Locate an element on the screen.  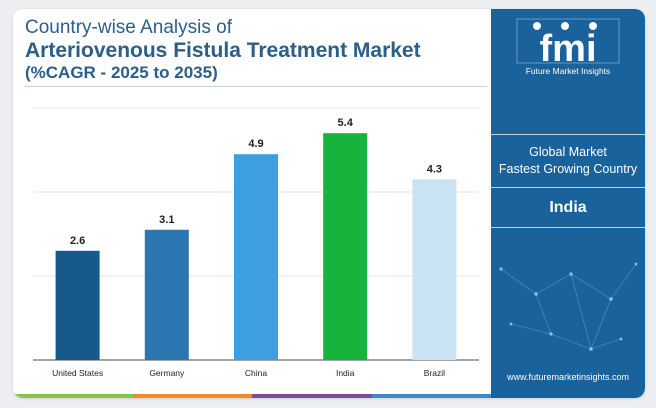
fmi-logo-icon: fmi is located at coordinates (568, 41).